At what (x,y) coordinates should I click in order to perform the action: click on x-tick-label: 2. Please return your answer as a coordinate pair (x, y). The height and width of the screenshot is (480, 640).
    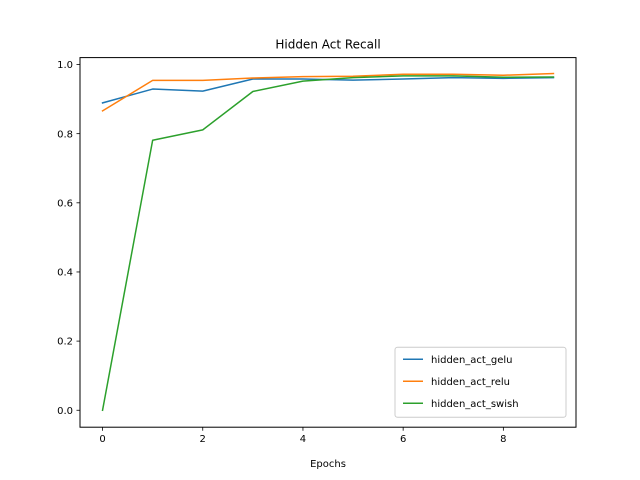
    Looking at the image, I should click on (203, 439).